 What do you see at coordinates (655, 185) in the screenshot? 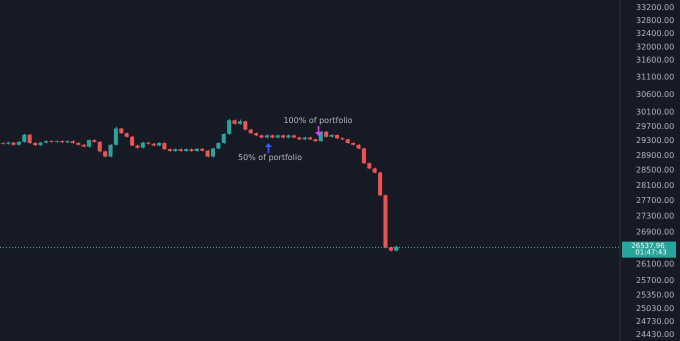
I see `y-tick-label: 28100.00` at bounding box center [655, 185].